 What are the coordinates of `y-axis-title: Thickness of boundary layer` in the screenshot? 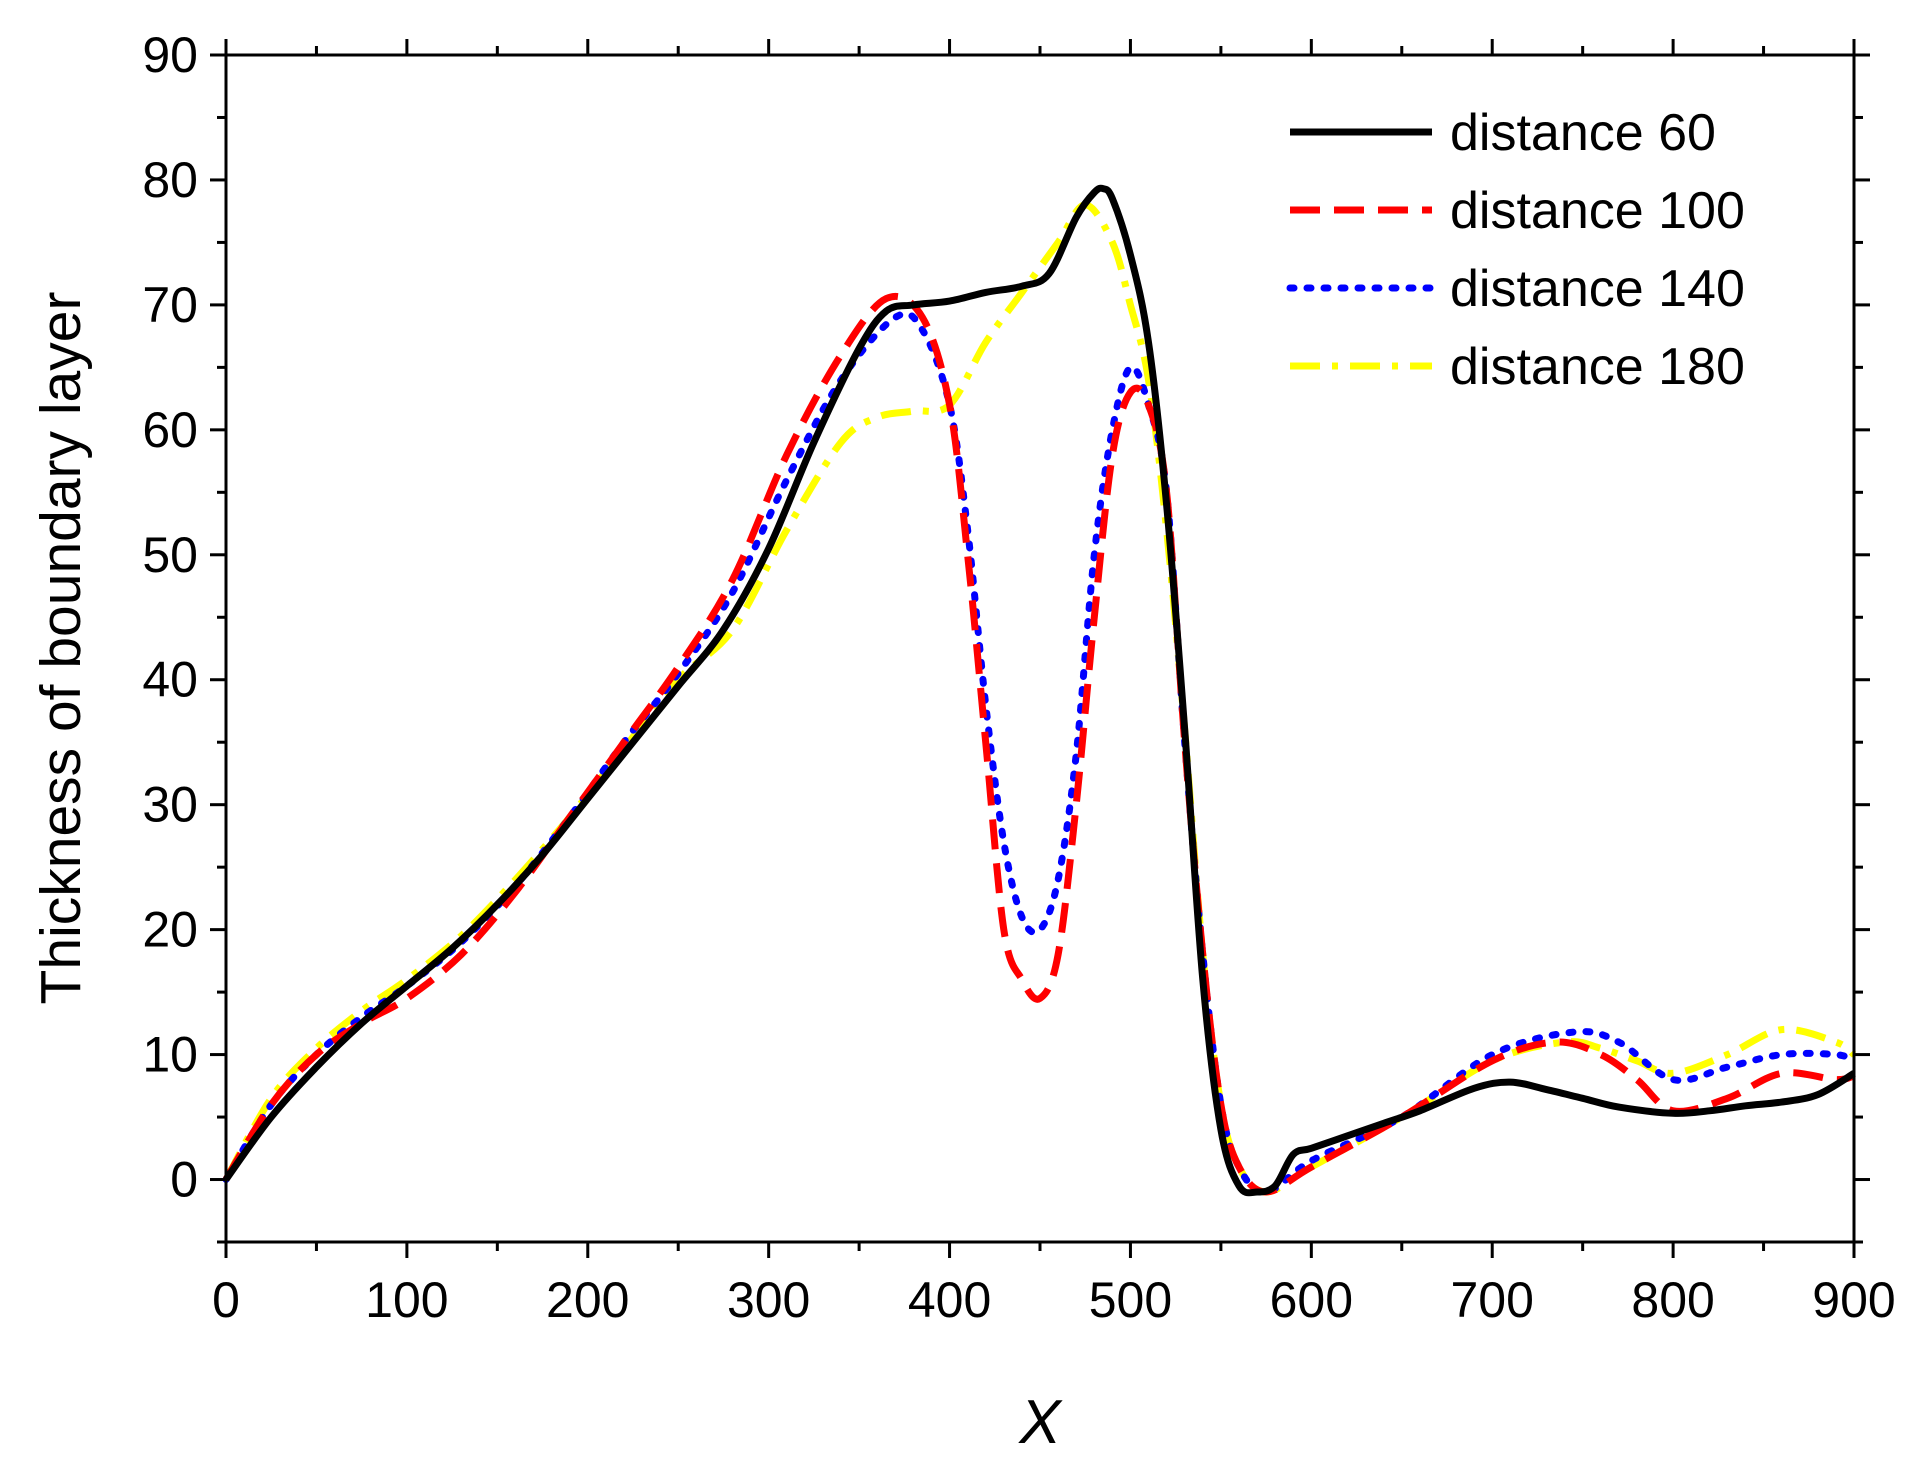 It's located at (61, 648).